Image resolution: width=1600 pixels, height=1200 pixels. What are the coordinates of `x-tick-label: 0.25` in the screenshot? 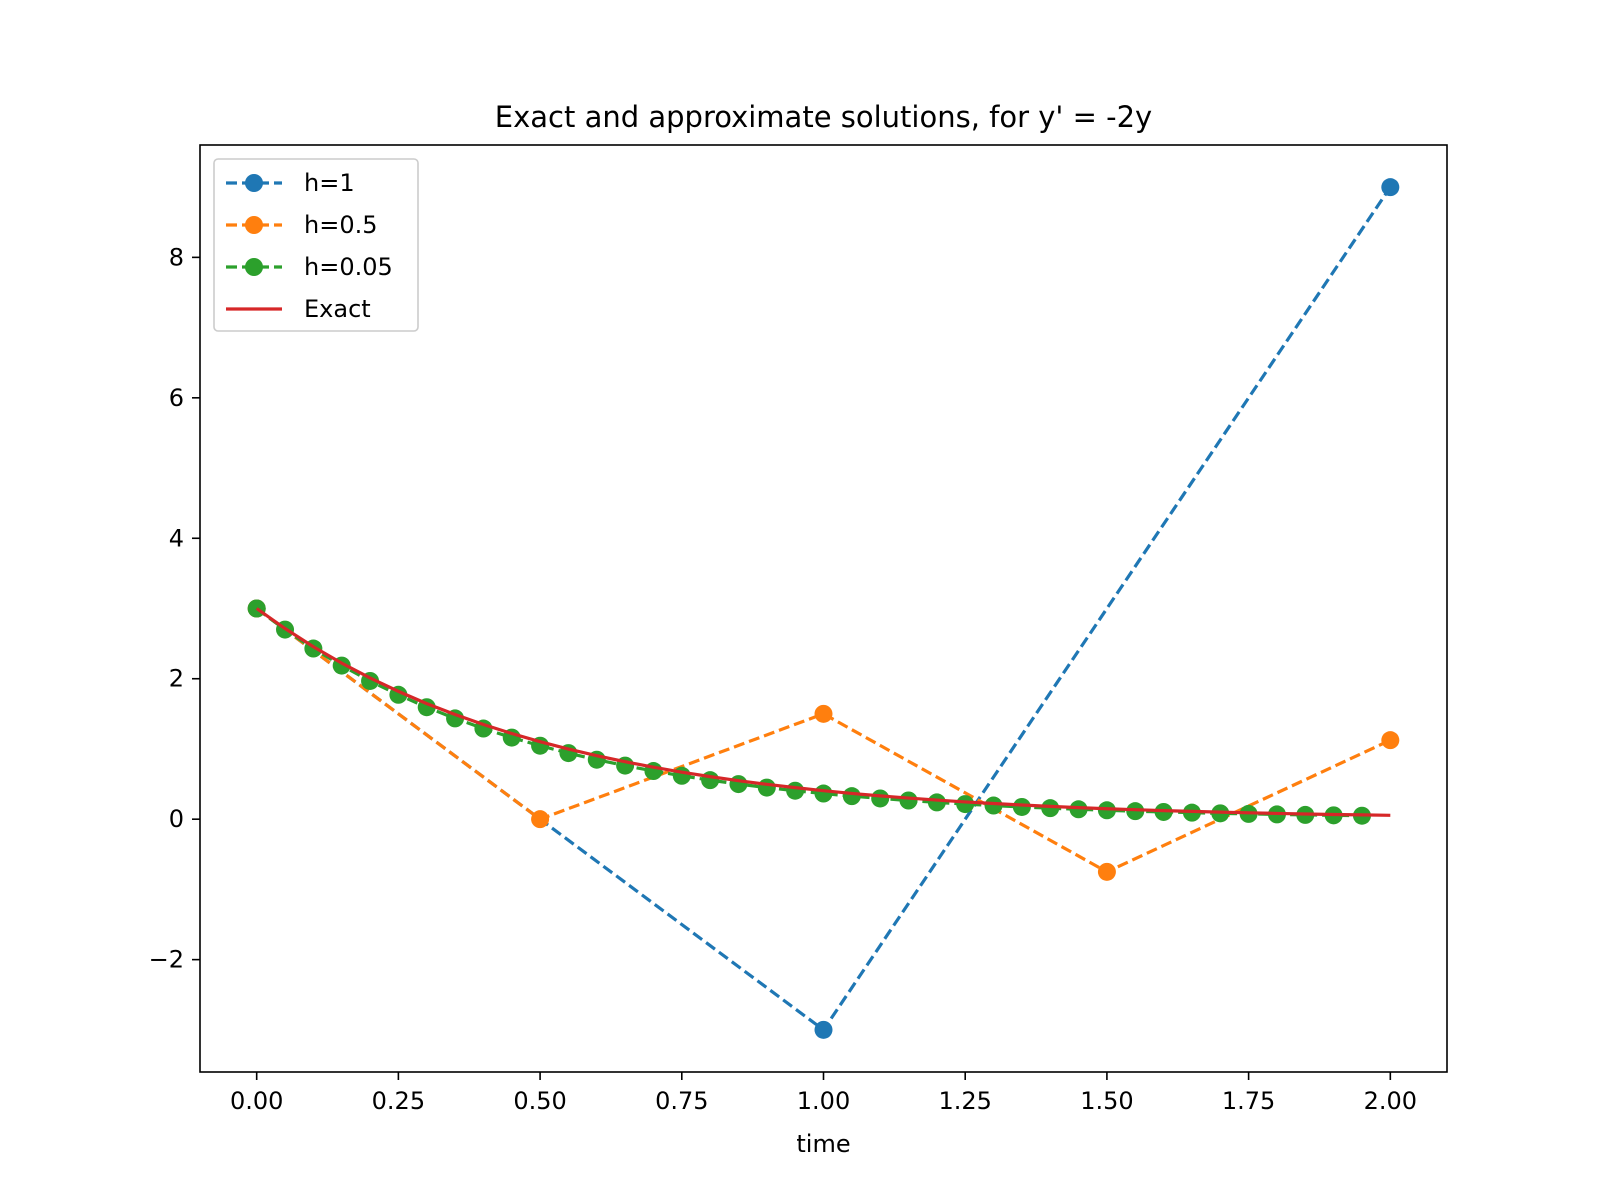 It's located at (398, 1101).